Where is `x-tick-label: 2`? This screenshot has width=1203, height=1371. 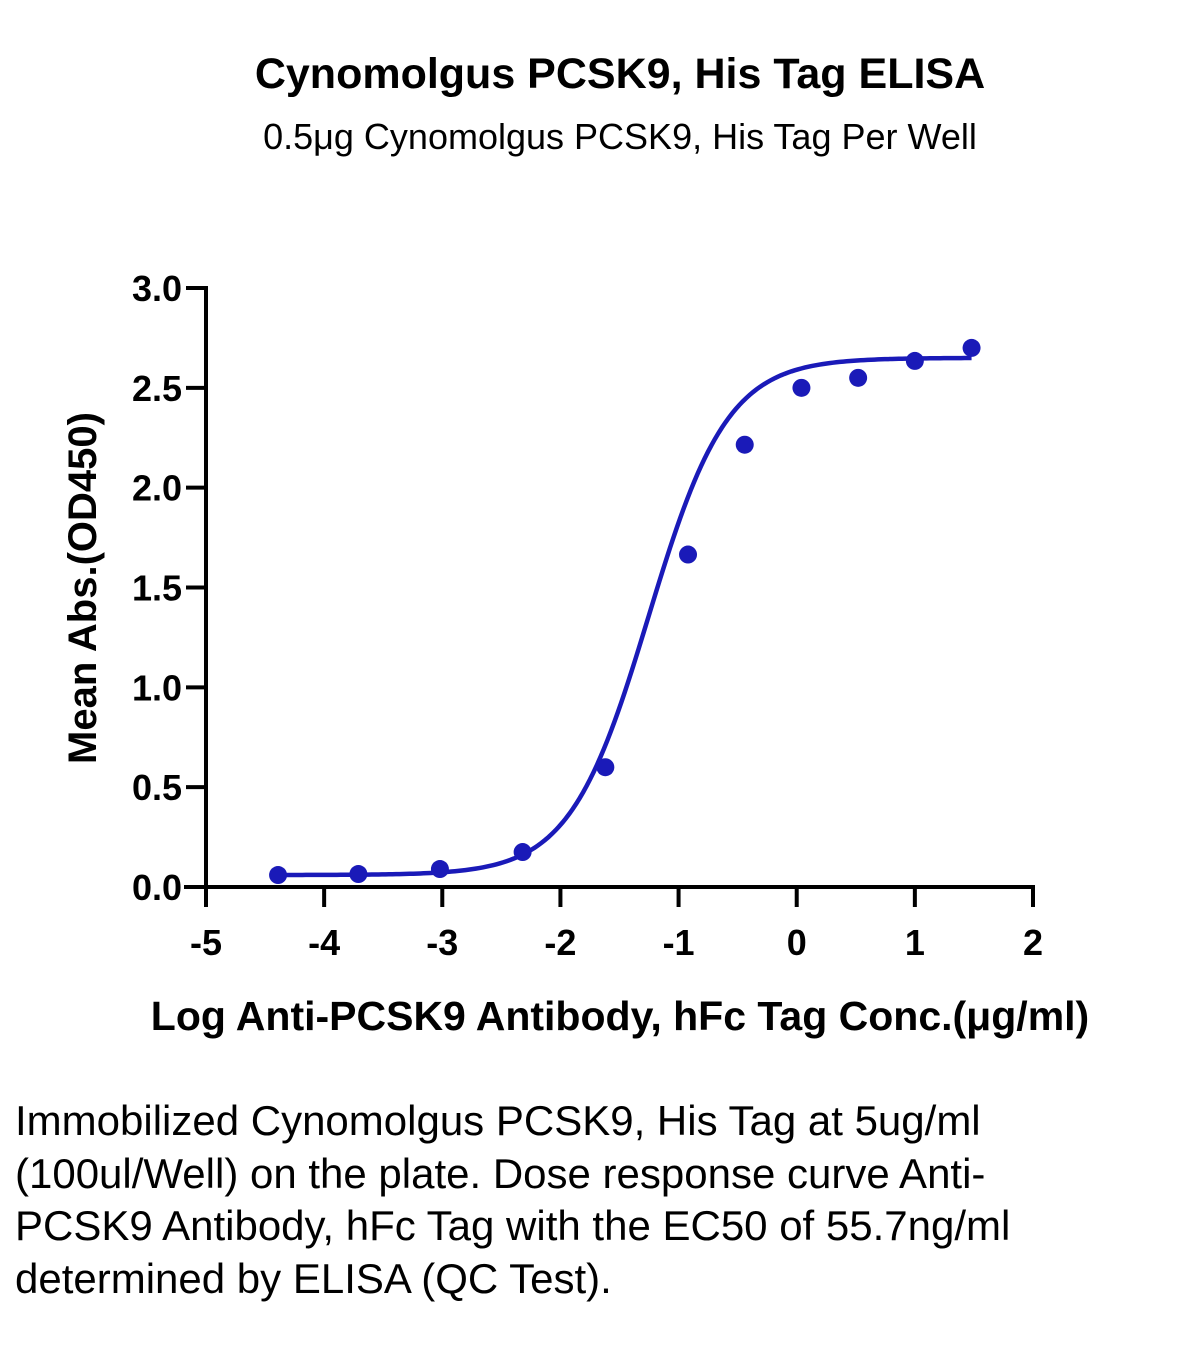 x-tick-label: 2 is located at coordinates (1033, 942).